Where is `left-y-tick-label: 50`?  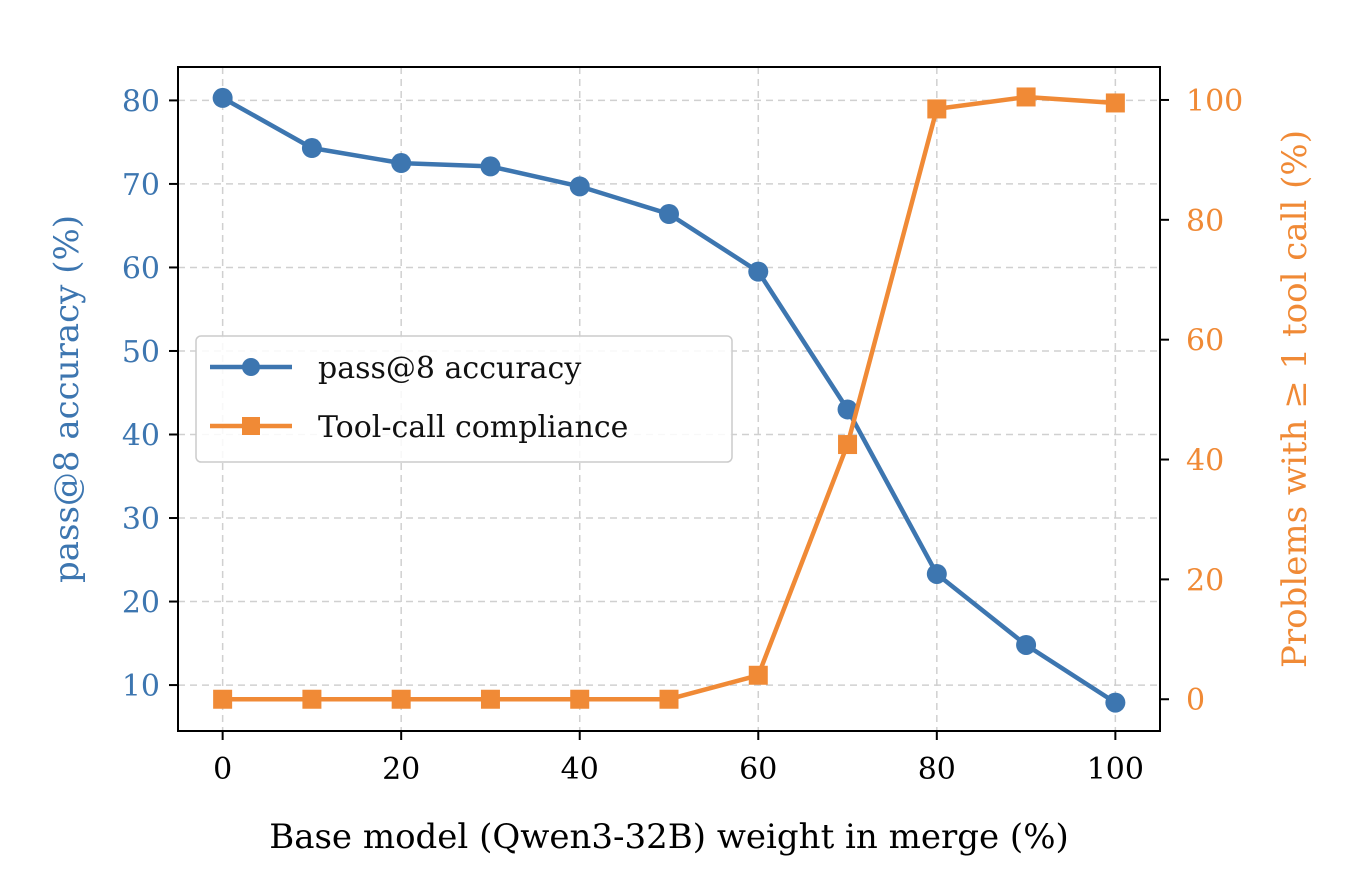
left-y-tick-label: 50 is located at coordinates (141, 352).